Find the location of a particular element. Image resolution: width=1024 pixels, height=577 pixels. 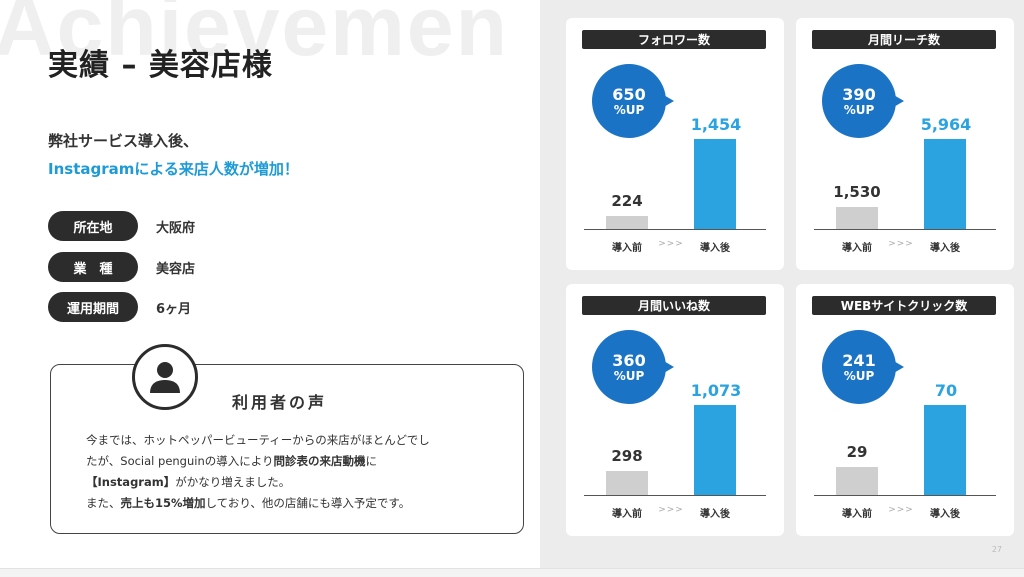

info-label-pill: 所在地 is located at coordinates (93, 226).